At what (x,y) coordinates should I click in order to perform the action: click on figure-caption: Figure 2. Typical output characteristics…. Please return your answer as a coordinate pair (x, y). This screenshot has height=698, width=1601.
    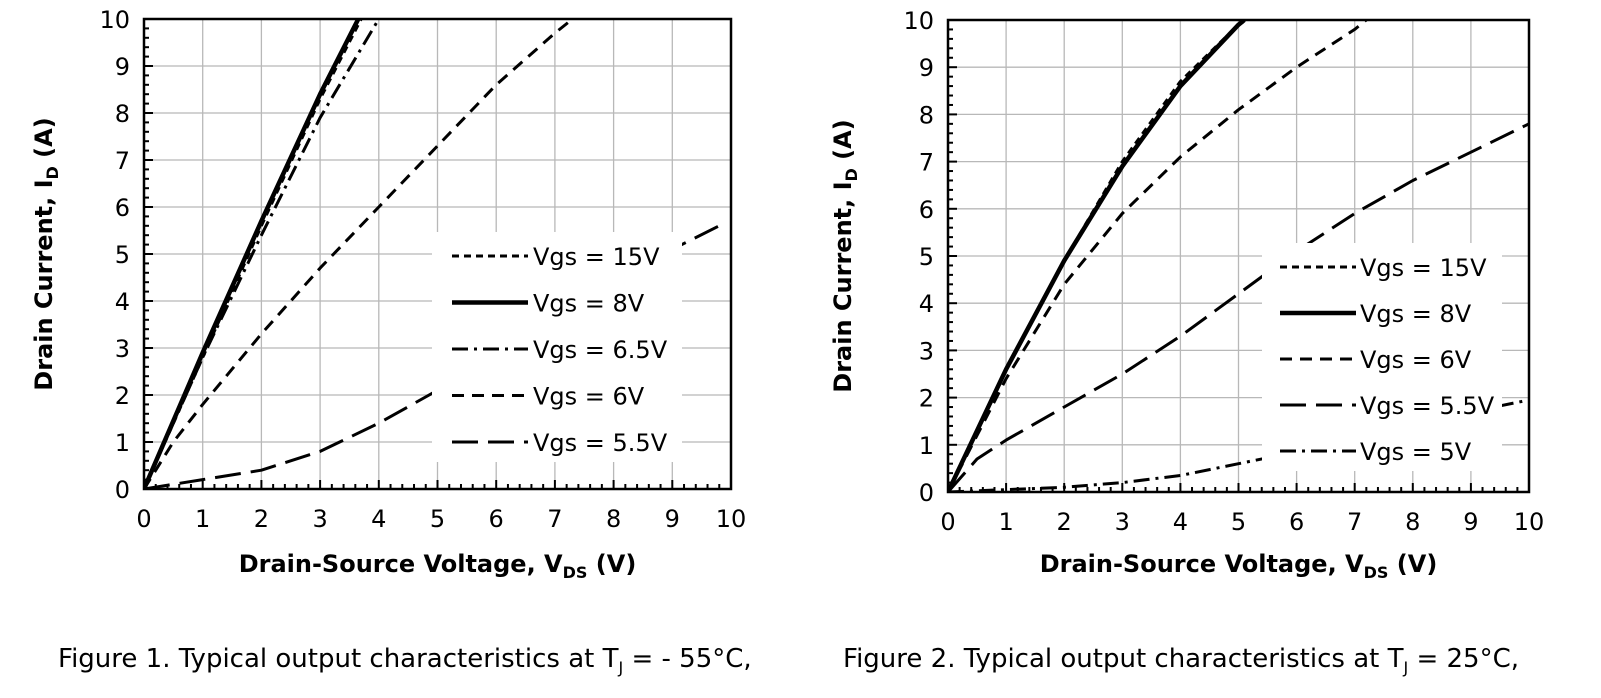
    Looking at the image, I should click on (1181, 660).